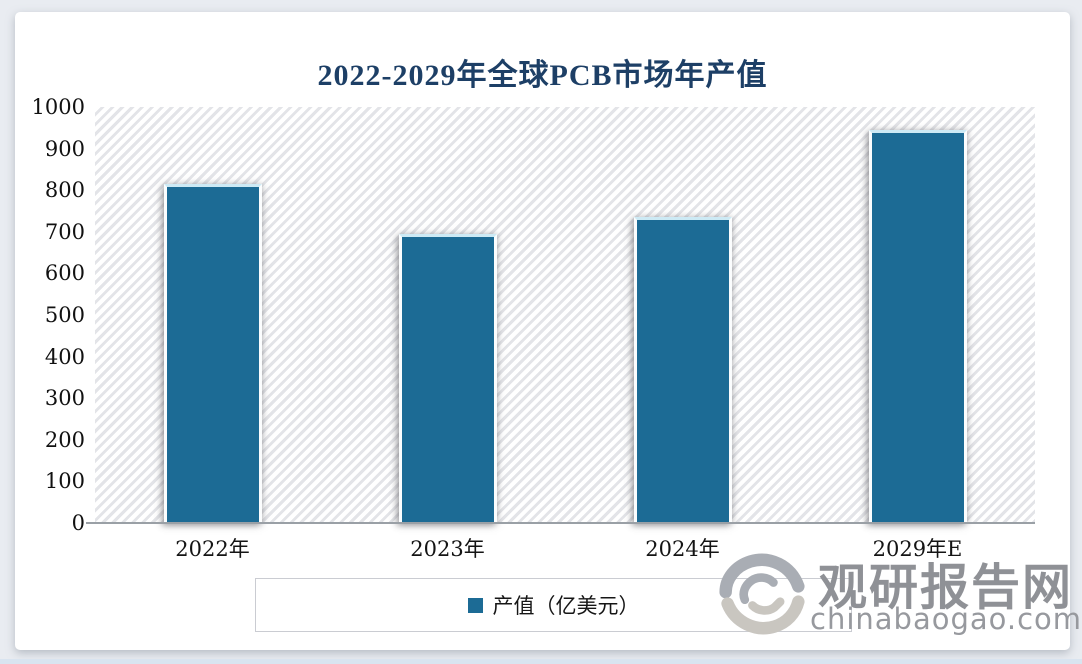  I want to click on chart-title: 2022-2029年全球PCB市场年产值, so click(542, 75).